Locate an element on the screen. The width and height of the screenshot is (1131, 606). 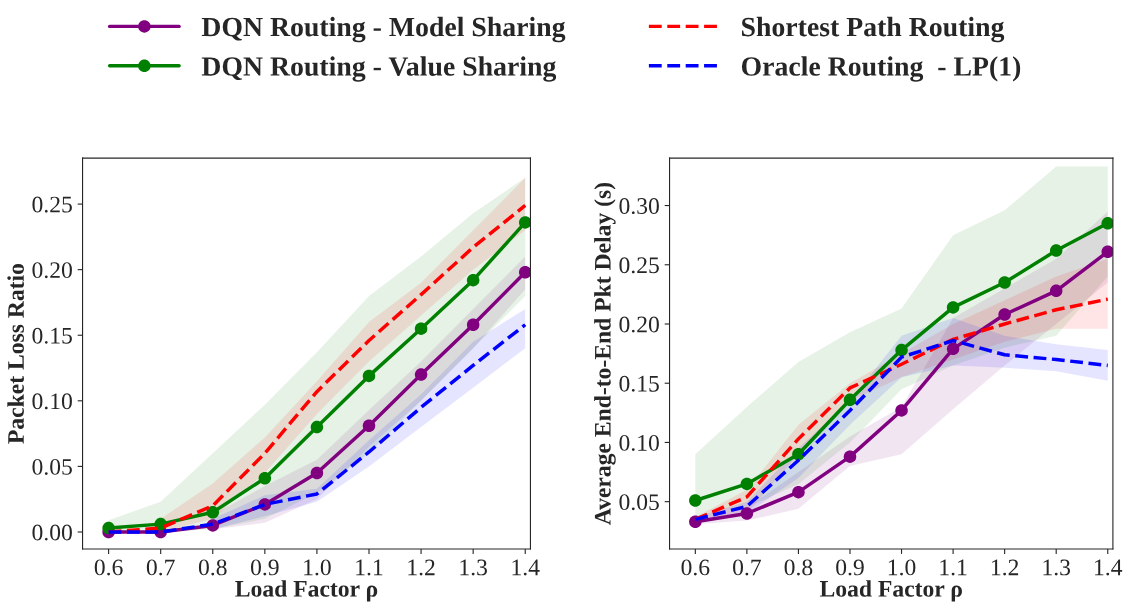
legend-label: DQN Routing - Value Sharing is located at coordinates (379, 69).